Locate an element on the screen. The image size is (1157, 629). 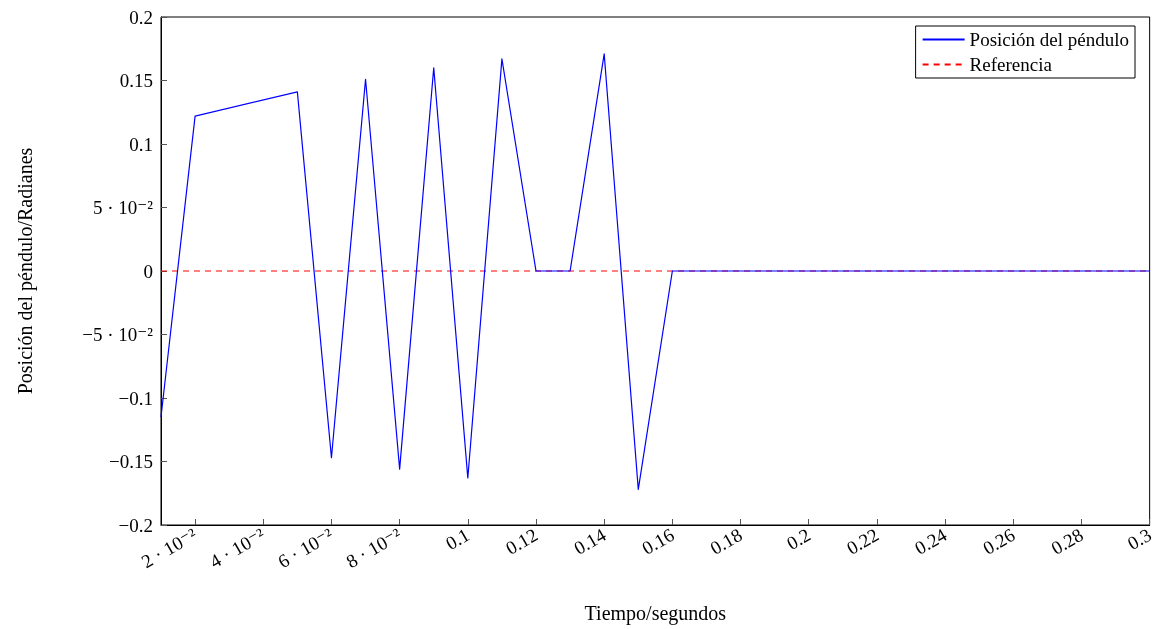
y-tick-label: 0.15 is located at coordinates (136, 80).